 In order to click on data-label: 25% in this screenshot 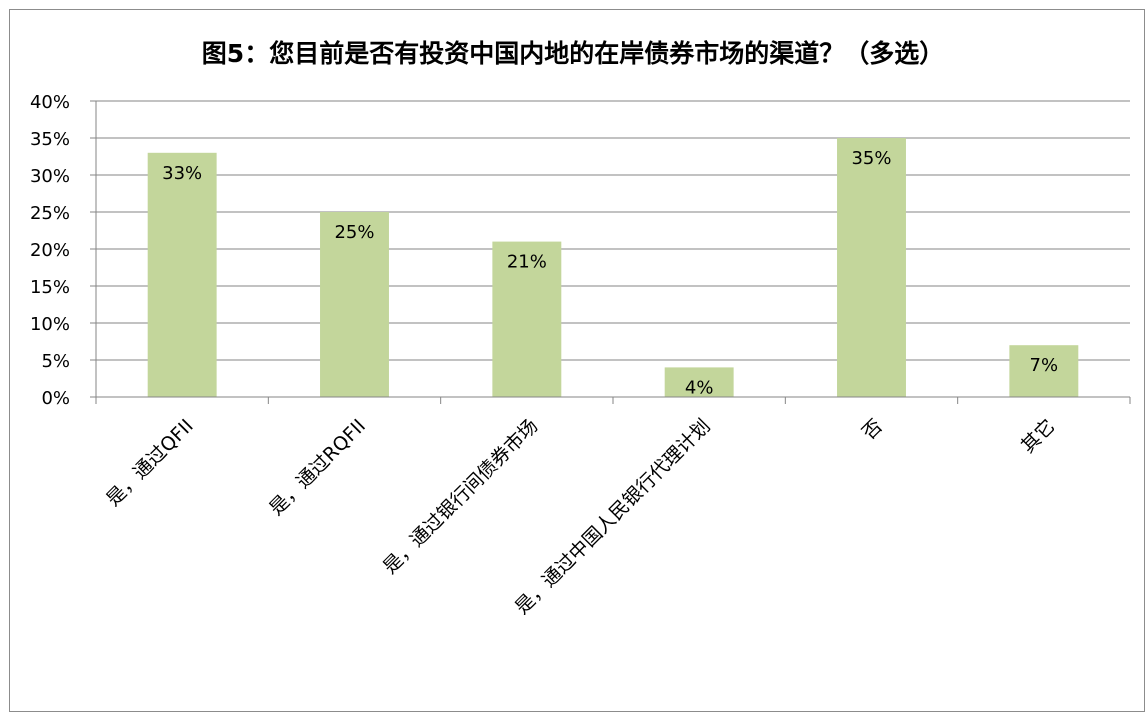, I will do `click(354, 232)`.